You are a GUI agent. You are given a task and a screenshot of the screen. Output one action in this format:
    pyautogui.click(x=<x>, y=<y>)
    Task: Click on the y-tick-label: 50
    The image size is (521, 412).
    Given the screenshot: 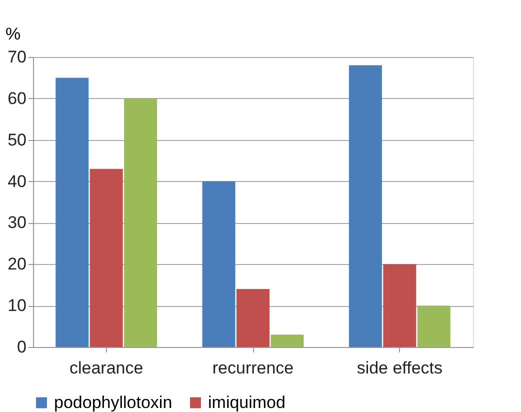 What is the action you would take?
    pyautogui.click(x=17, y=140)
    